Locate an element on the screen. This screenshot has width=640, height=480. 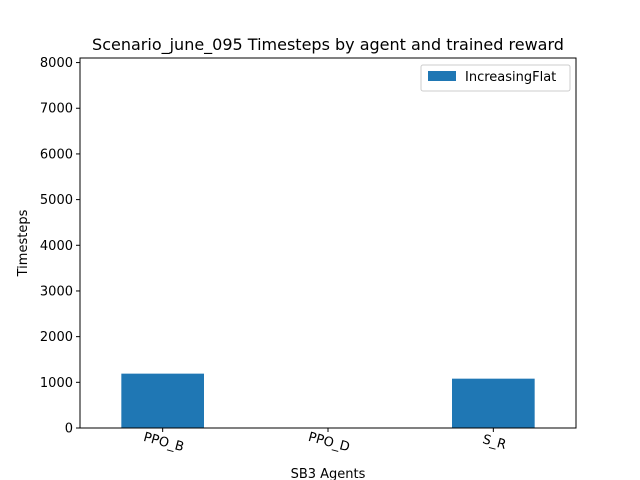
legend-box is located at coordinates (495, 78).